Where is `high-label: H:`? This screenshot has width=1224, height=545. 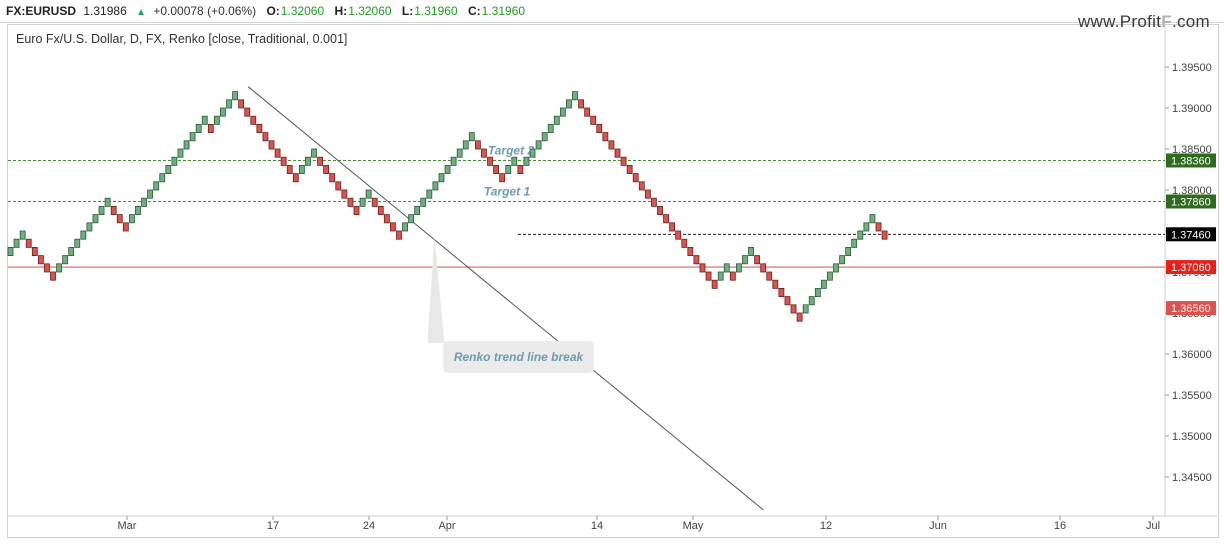
high-label: H: is located at coordinates (341, 11).